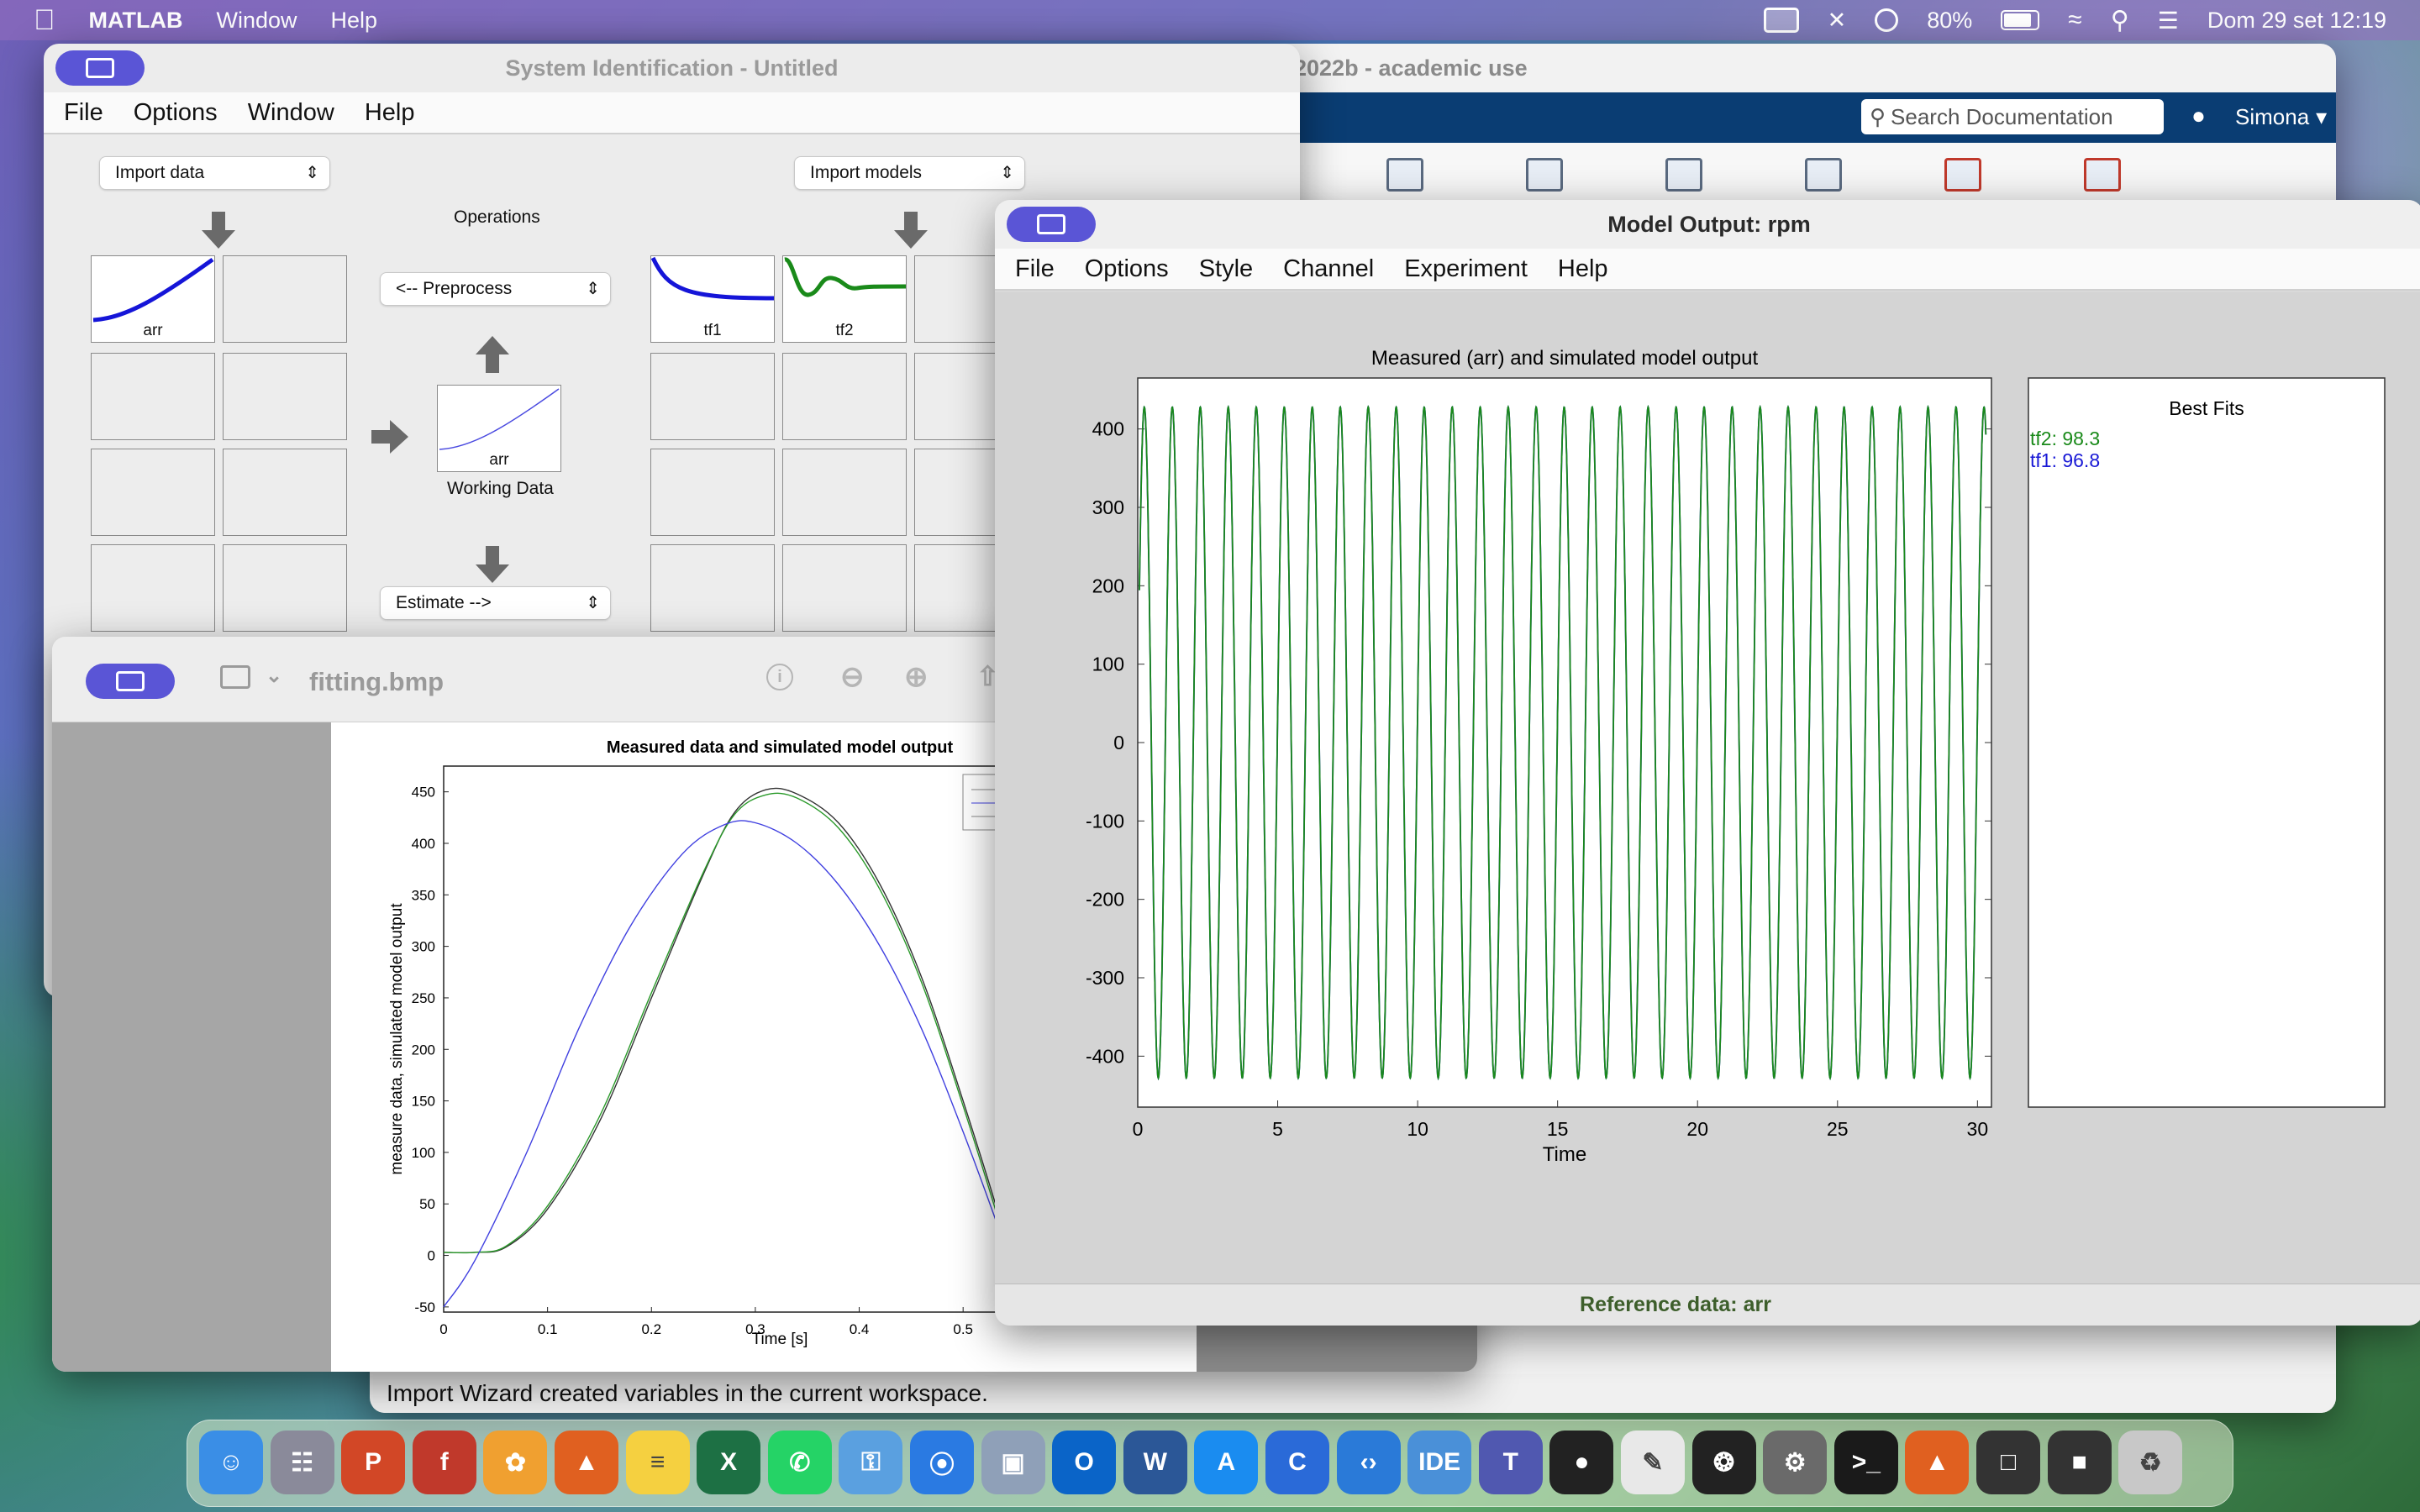 The image size is (2420, 1512). I want to click on battery-icon, so click(2021, 20).